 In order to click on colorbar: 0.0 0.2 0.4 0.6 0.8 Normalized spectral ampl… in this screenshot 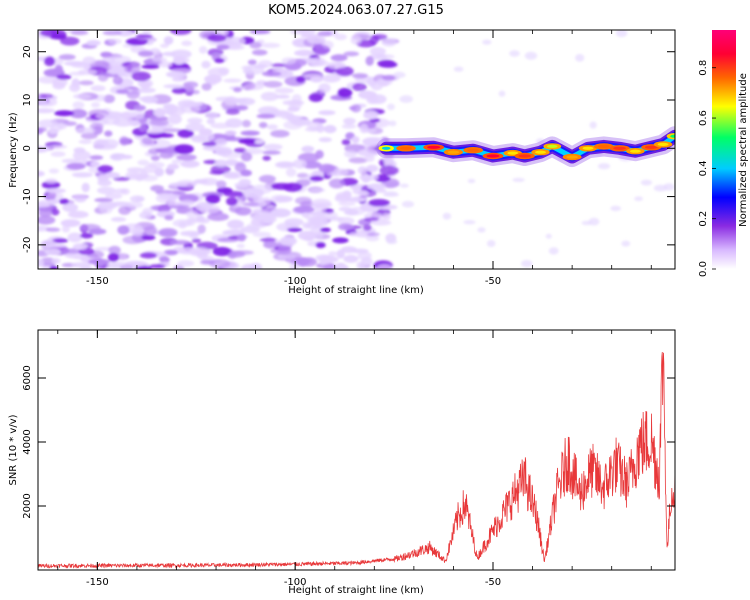, I will do `click(723, 153)`.